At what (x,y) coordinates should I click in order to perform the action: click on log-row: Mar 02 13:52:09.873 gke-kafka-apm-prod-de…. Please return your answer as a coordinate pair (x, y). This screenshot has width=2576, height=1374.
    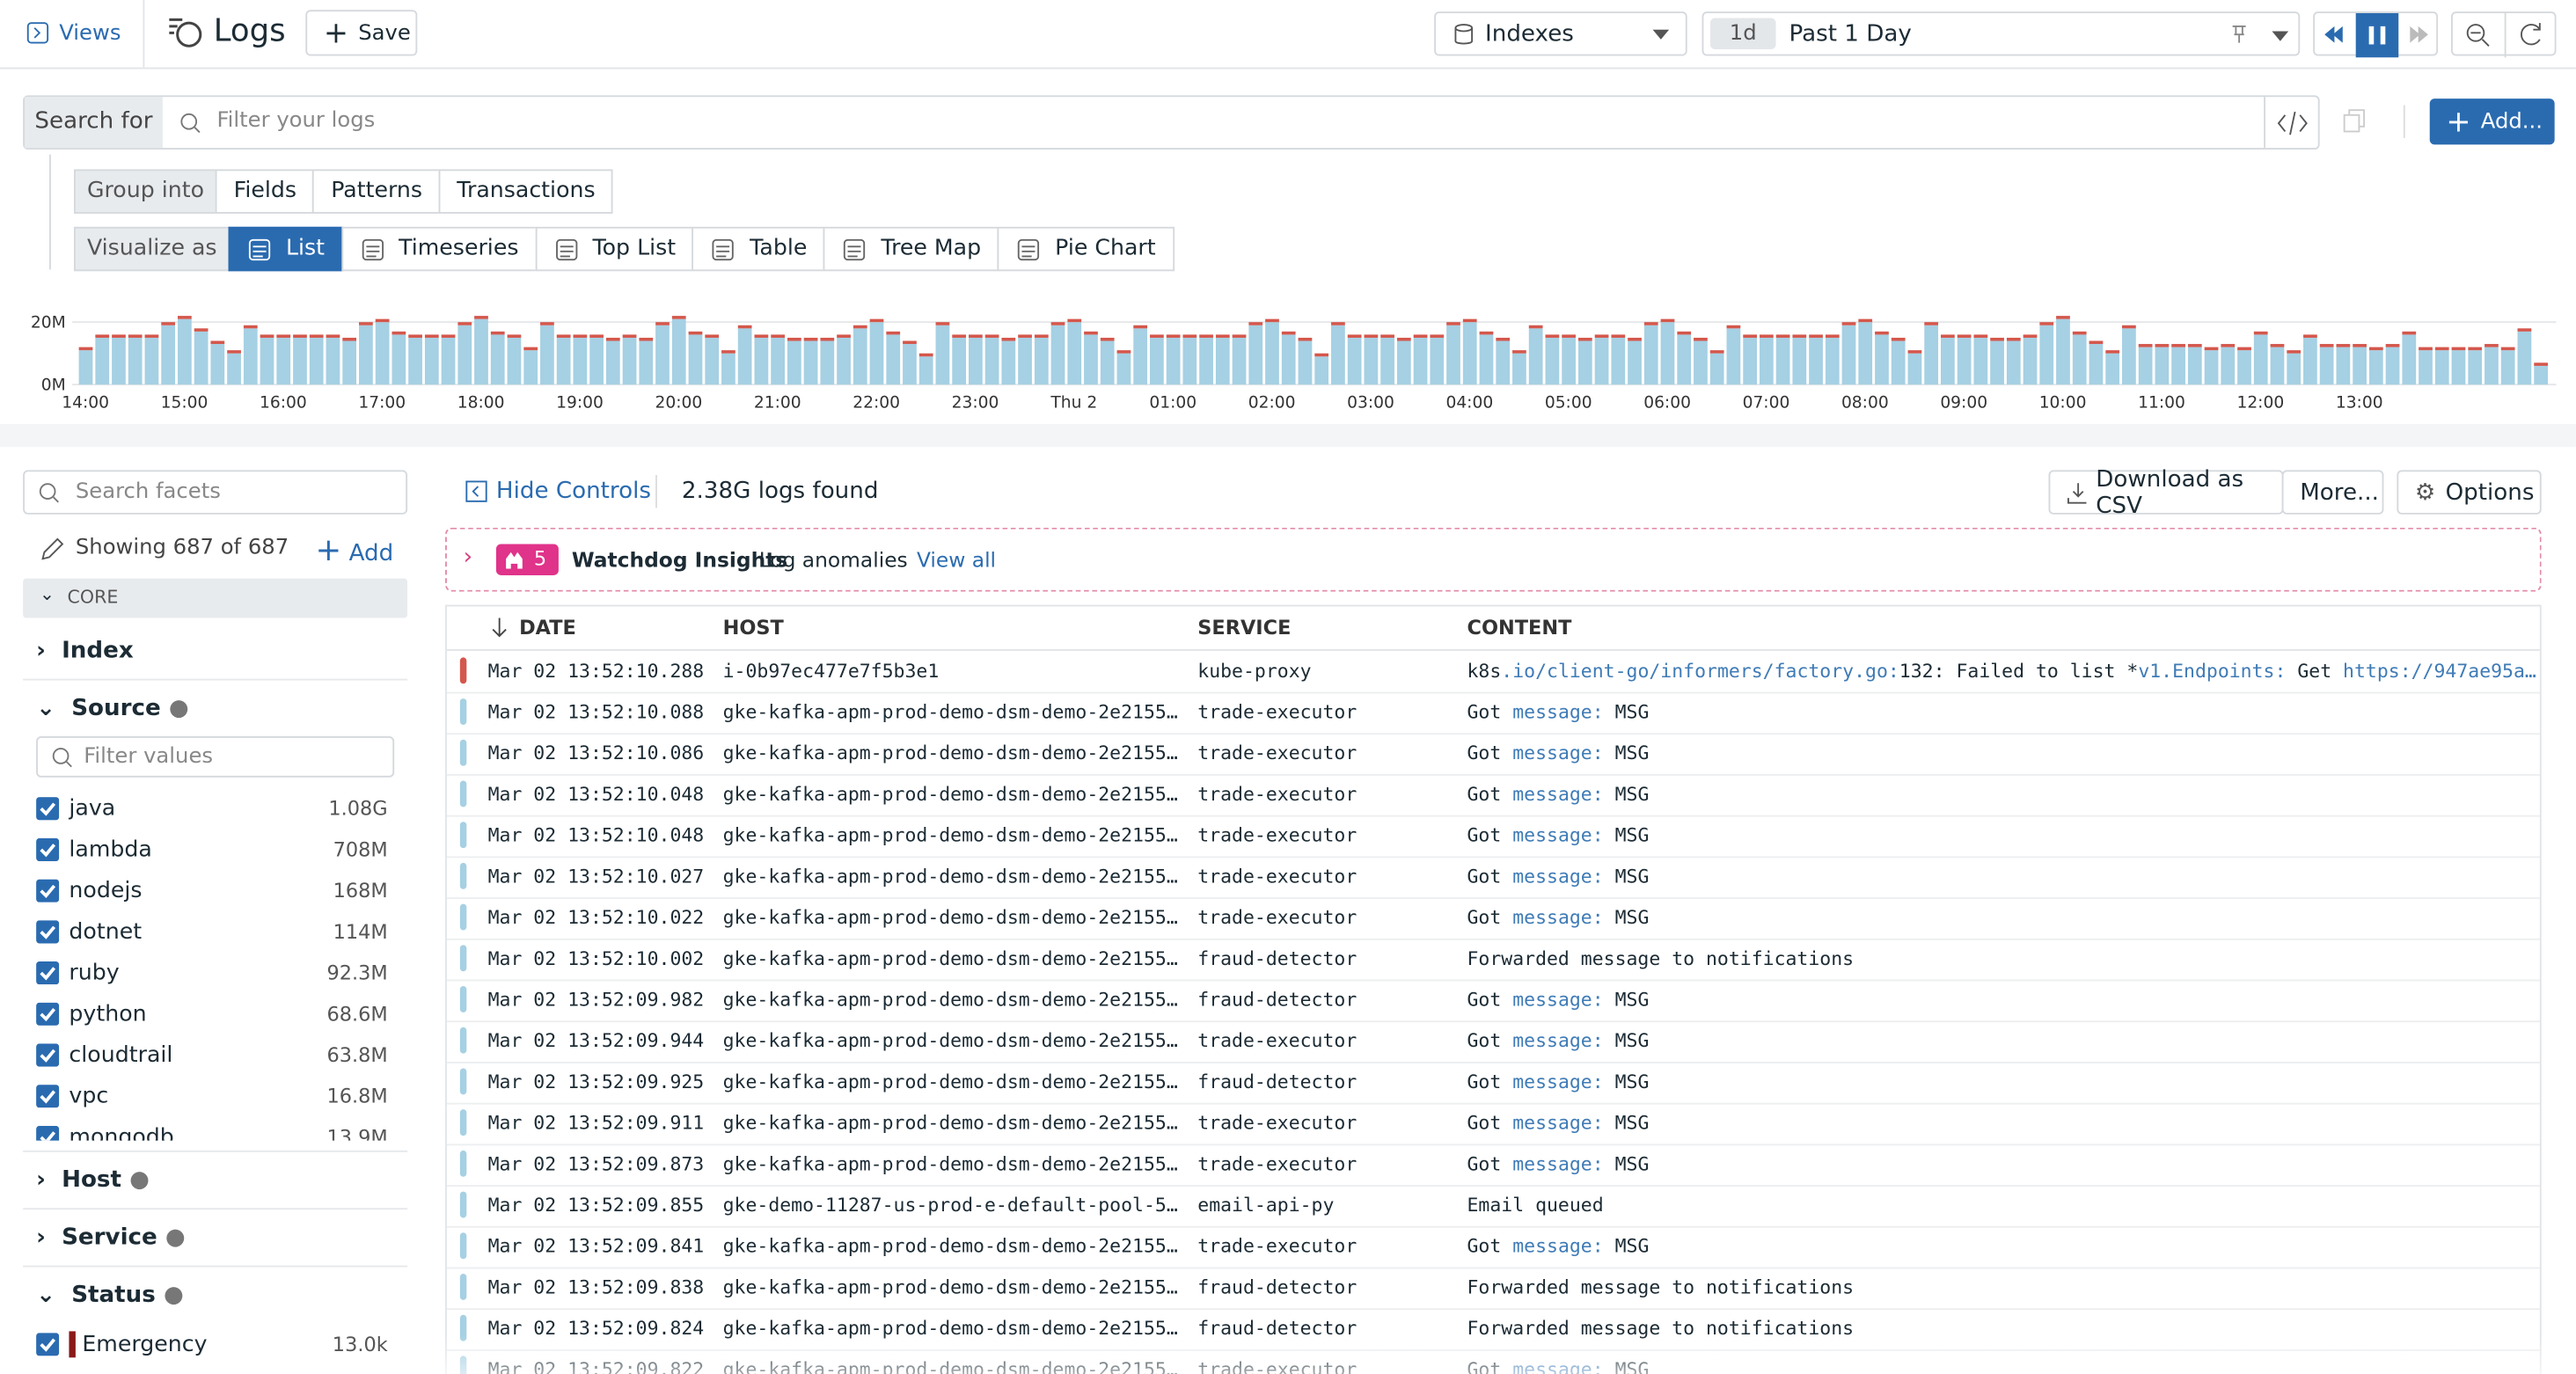
    Looking at the image, I should click on (1493, 1165).